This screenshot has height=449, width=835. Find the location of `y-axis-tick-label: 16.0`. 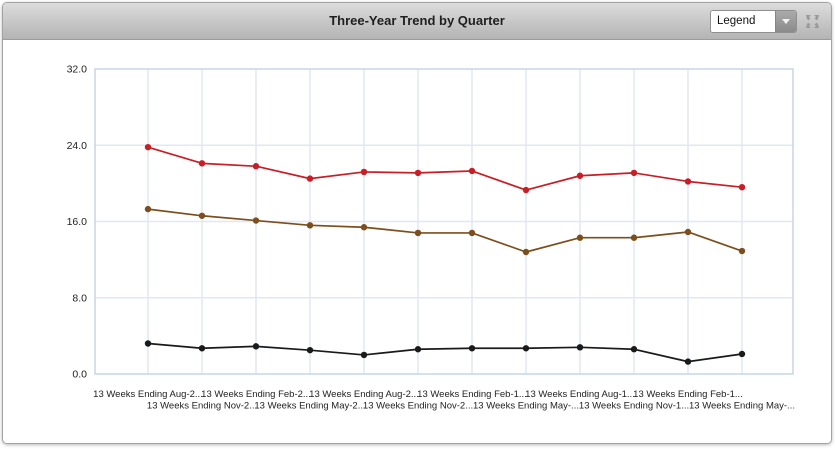

y-axis-tick-label: 16.0 is located at coordinates (77, 222).